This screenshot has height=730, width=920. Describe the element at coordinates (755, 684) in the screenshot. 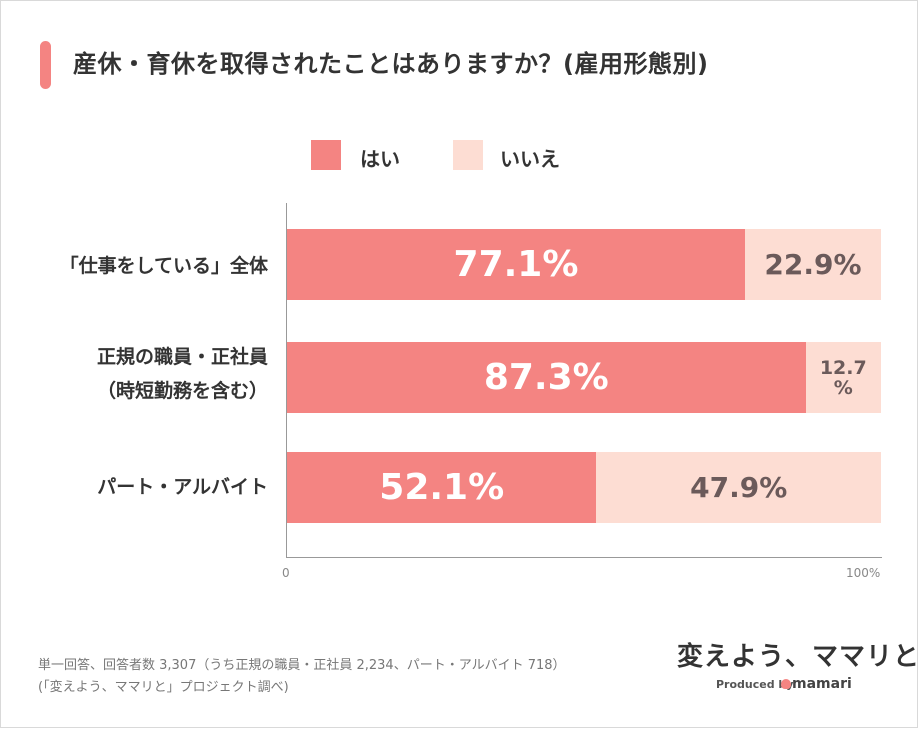

I see `produced-by-text: Produced by` at that location.